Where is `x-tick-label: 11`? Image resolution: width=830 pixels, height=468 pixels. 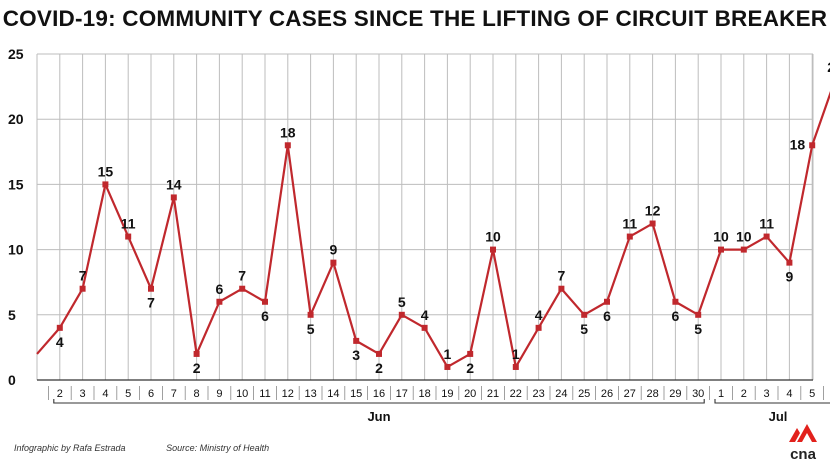
x-tick-label: 11 is located at coordinates (264, 394).